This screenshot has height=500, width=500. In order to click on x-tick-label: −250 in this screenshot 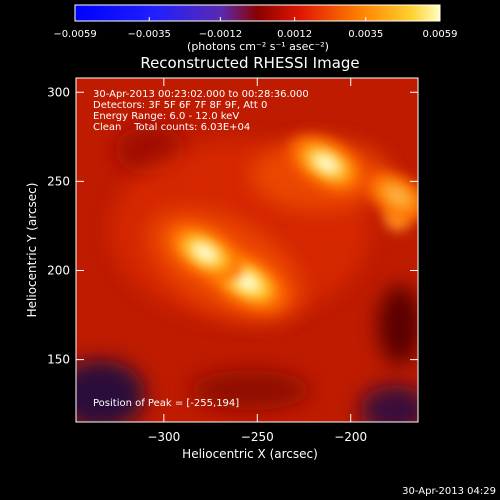, I will do `click(257, 437)`.